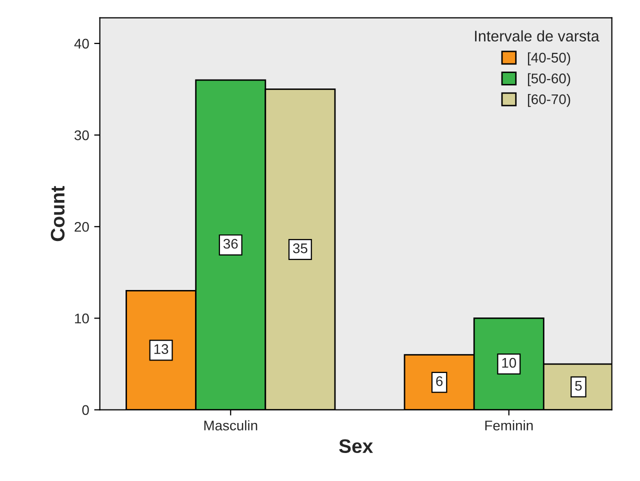 This screenshot has height=481, width=640. I want to click on x-tick-label: Masculin, so click(231, 425).